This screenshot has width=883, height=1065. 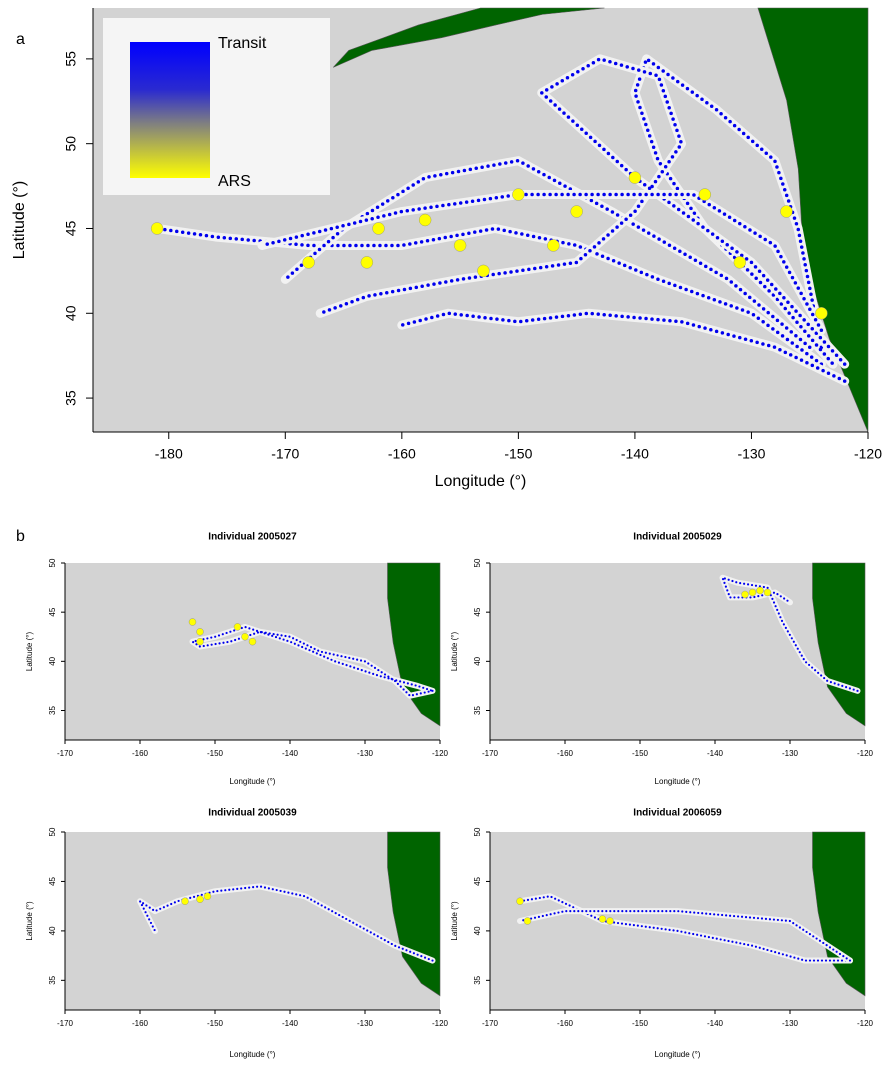 I want to click on legend-label: Transit, so click(x=242, y=43).